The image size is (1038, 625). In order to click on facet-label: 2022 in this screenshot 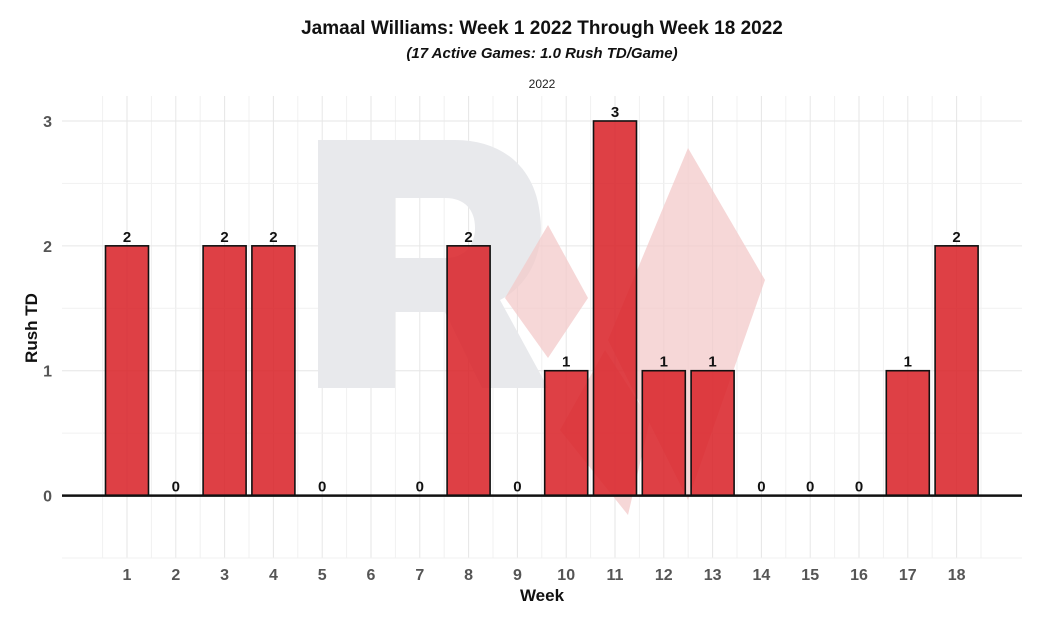, I will do `click(542, 84)`.